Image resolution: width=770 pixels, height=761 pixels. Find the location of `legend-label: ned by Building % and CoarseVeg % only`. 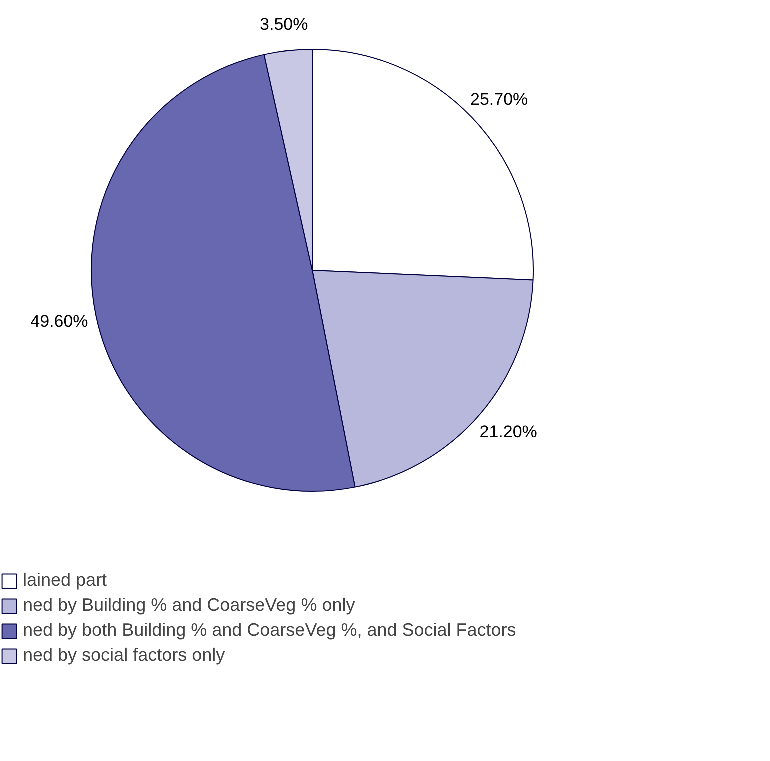

legend-label: ned by Building % and CoarseVeg % only is located at coordinates (189, 605).